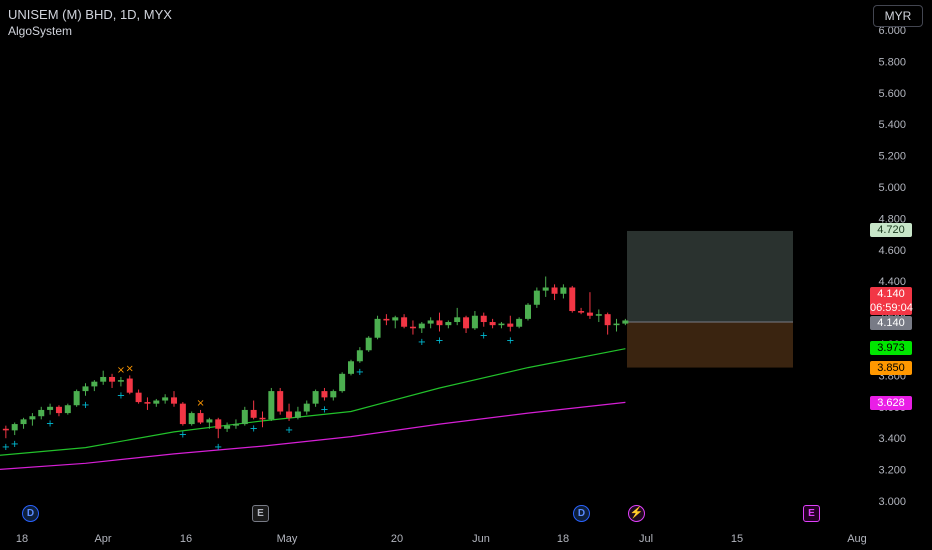 The height and width of the screenshot is (550, 932). I want to click on indicator-name: AlgoSystem, so click(40, 31).